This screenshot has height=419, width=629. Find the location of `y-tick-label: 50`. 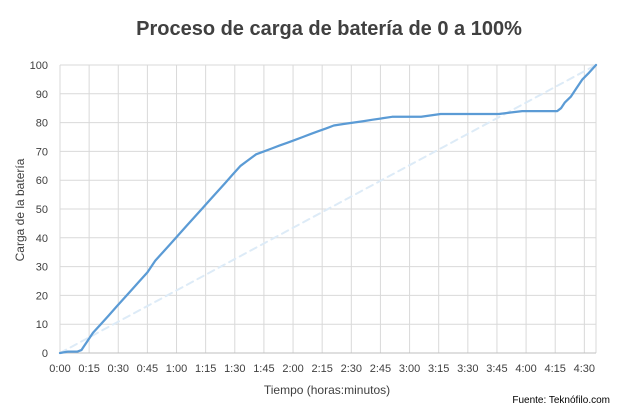

y-tick-label: 50 is located at coordinates (42, 210).